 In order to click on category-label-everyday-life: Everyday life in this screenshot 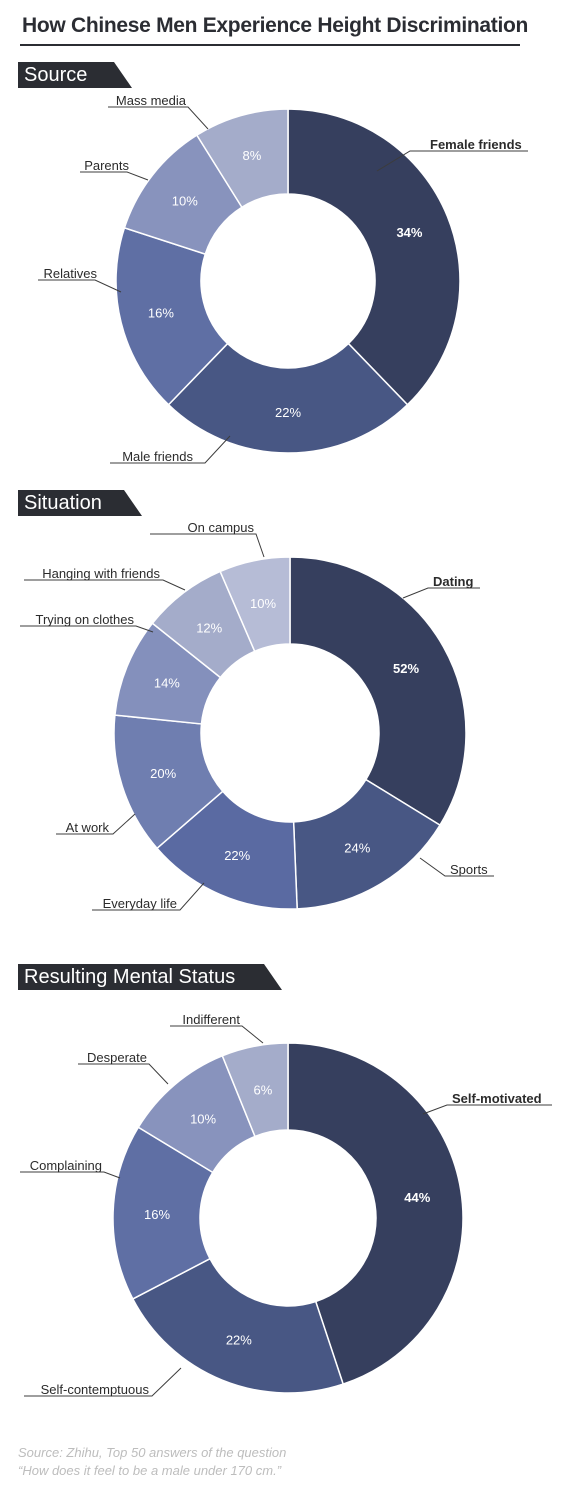, I will do `click(140, 903)`.